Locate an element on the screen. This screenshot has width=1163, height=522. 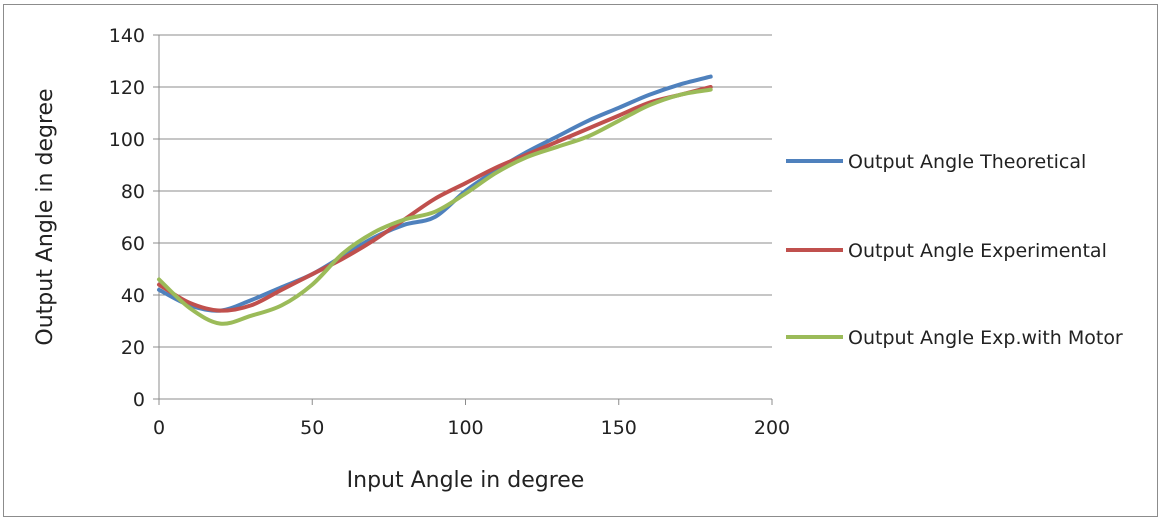
y-tick-label: 120 is located at coordinates (127, 88).